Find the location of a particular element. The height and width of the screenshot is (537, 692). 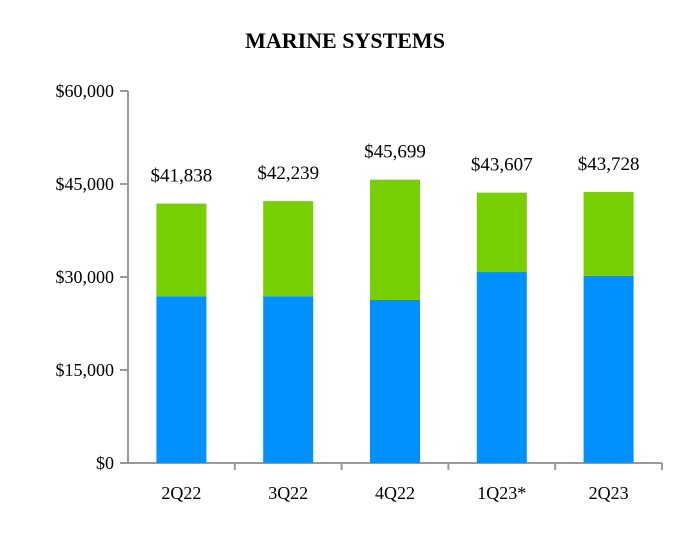

data-label: $43,728 is located at coordinates (609, 164).